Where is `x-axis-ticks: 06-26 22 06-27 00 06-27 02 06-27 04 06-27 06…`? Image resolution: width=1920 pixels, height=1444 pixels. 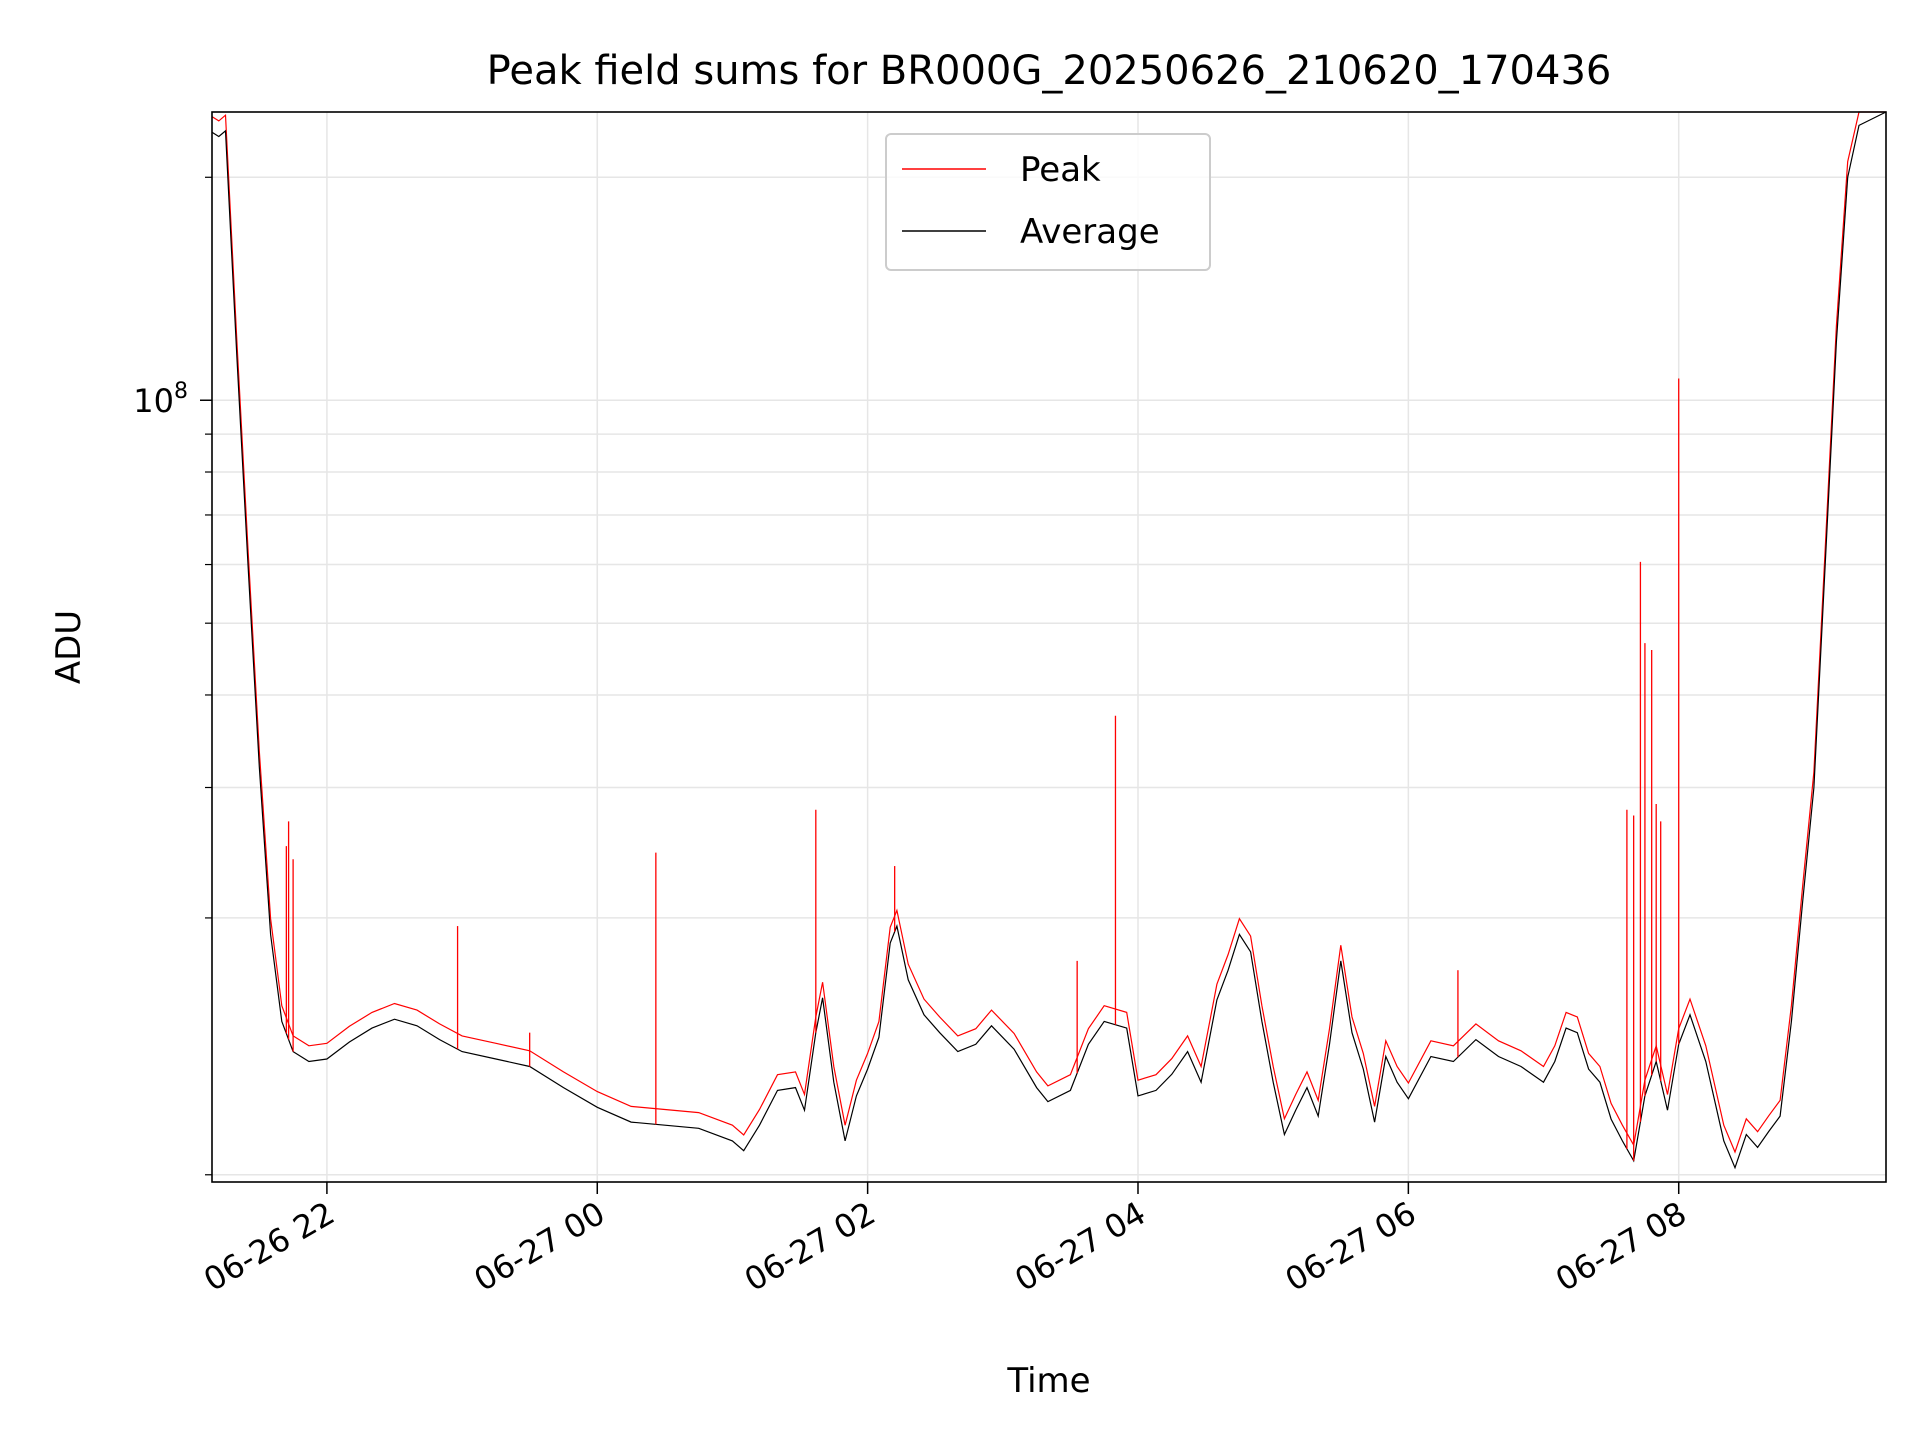
x-axis-ticks: 06-26 22 06-27 00 06-27 02 06-27 04 06-27 06… is located at coordinates (945, 1240).